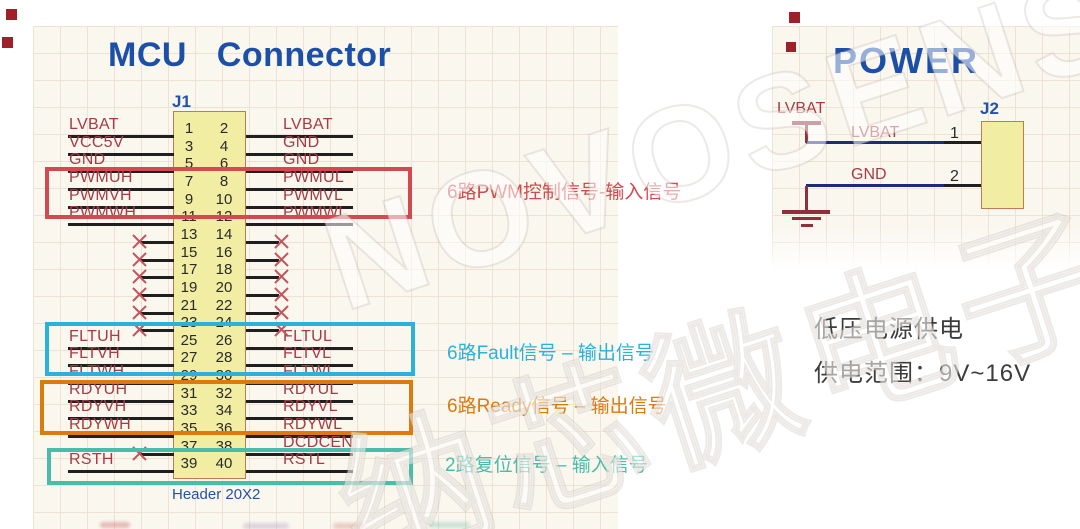 The width and height of the screenshot is (1080, 529). I want to click on pin-number: 1, so click(189, 128).